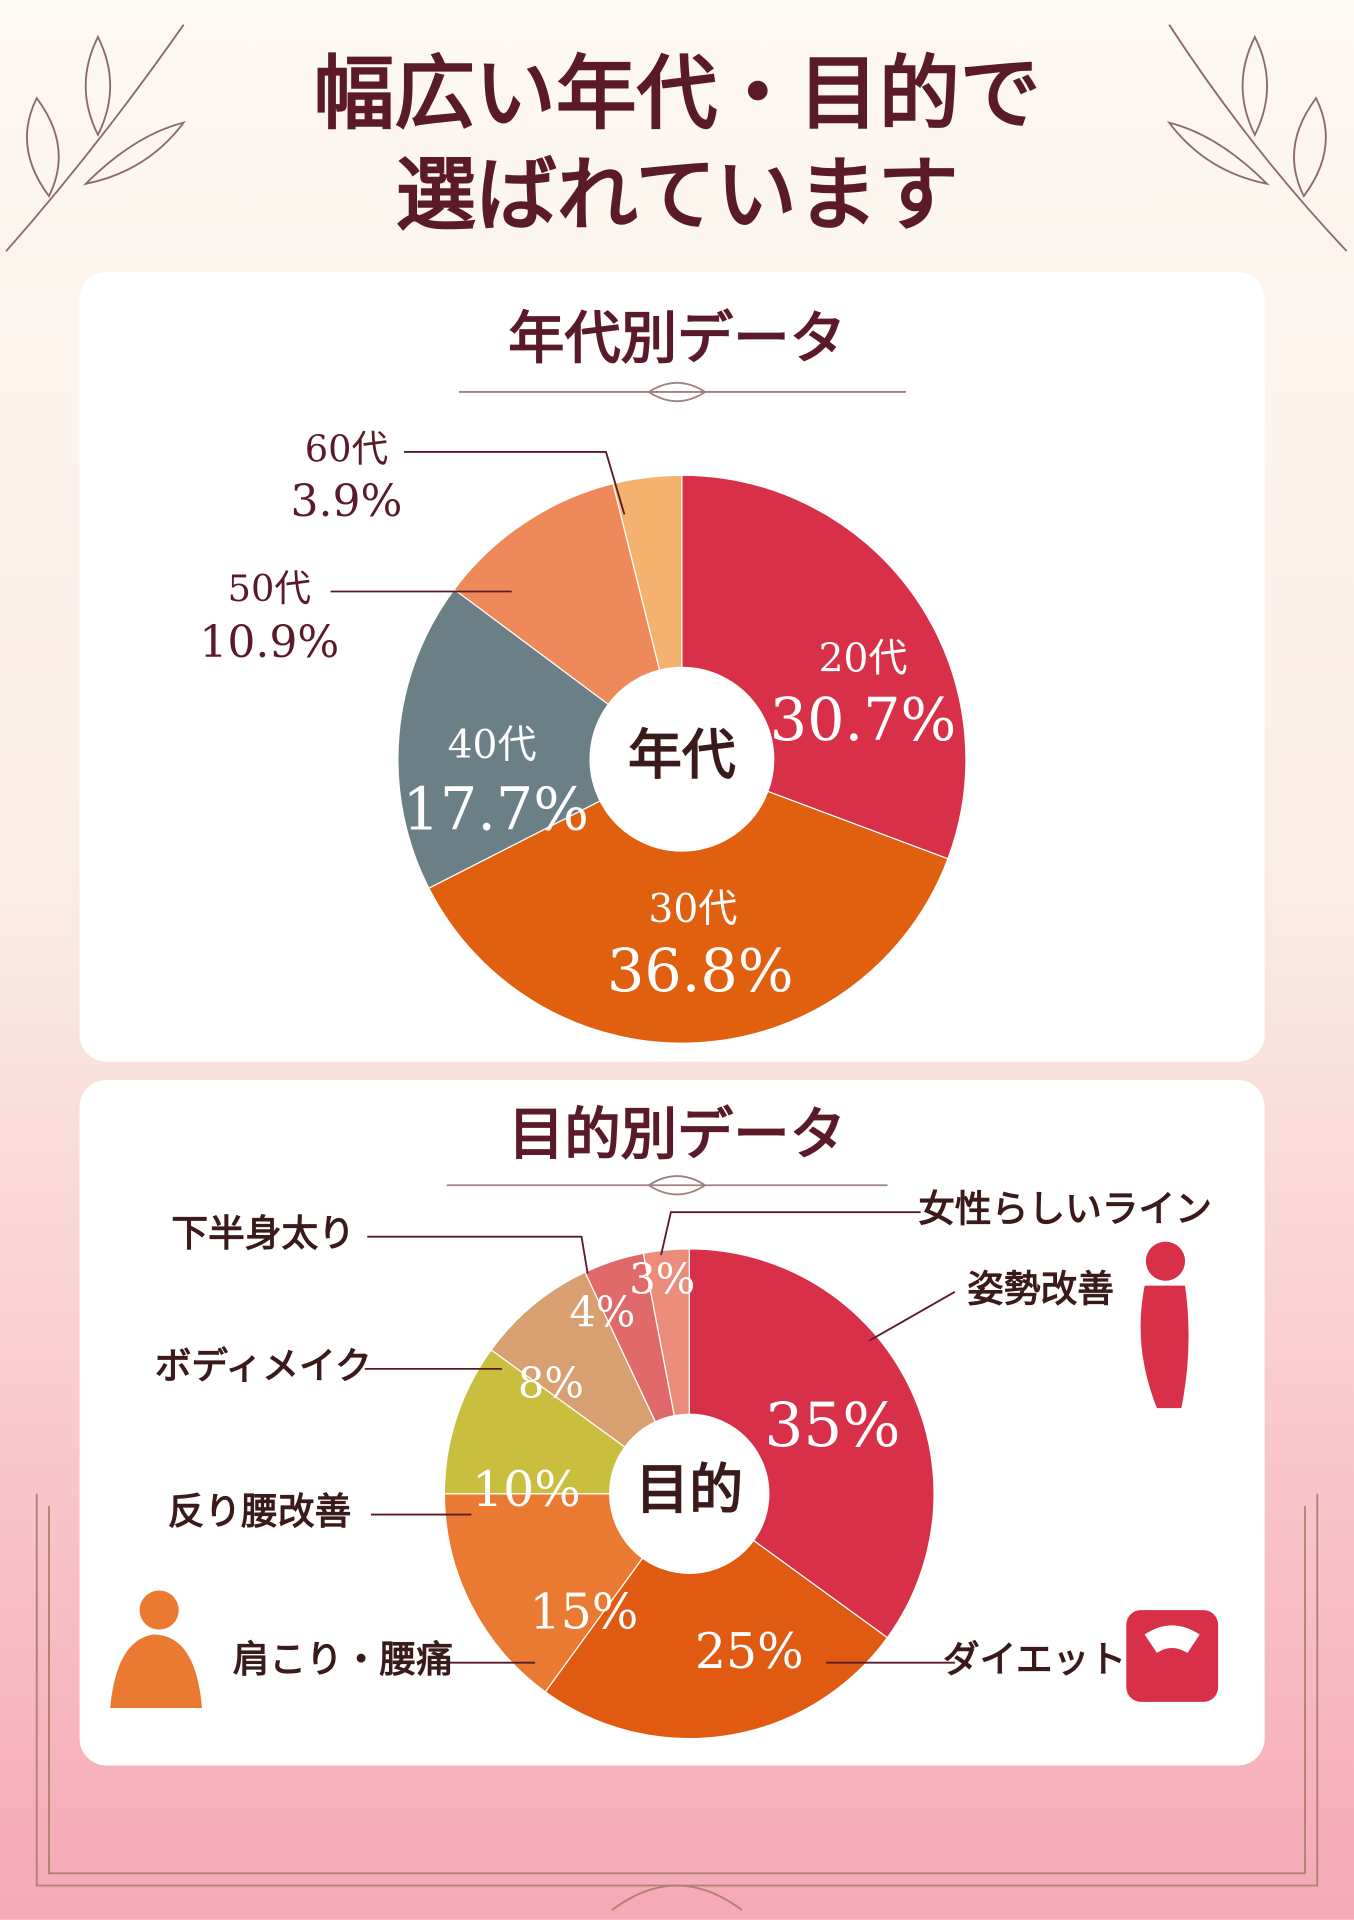  I want to click on slice-value-label: 8%, so click(551, 1383).